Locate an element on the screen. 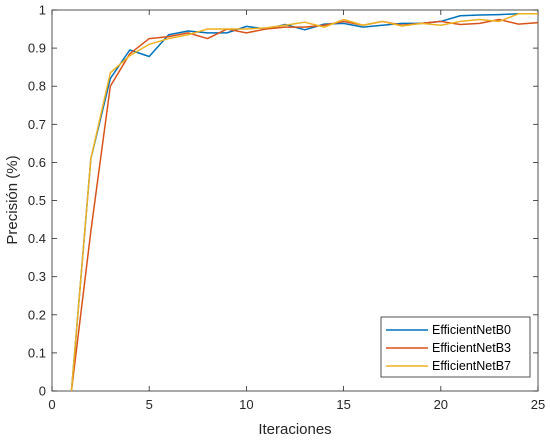 The width and height of the screenshot is (550, 440). y-tick-label: 0.8 is located at coordinates (37, 86).